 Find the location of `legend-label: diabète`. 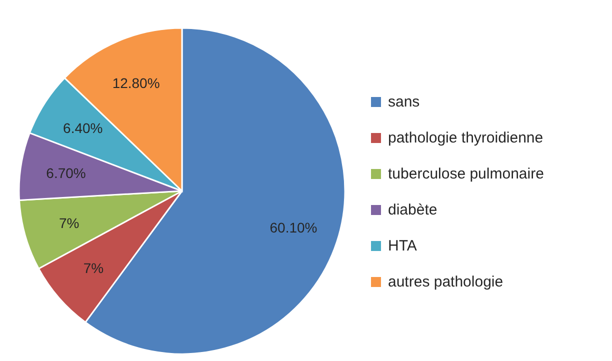

legend-label: diabète is located at coordinates (413, 210).